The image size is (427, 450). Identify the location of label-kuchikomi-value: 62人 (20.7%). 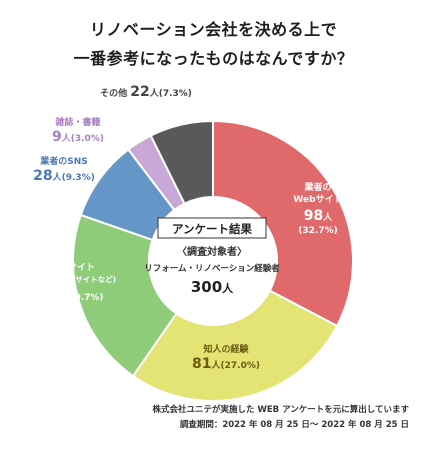
(67, 296).